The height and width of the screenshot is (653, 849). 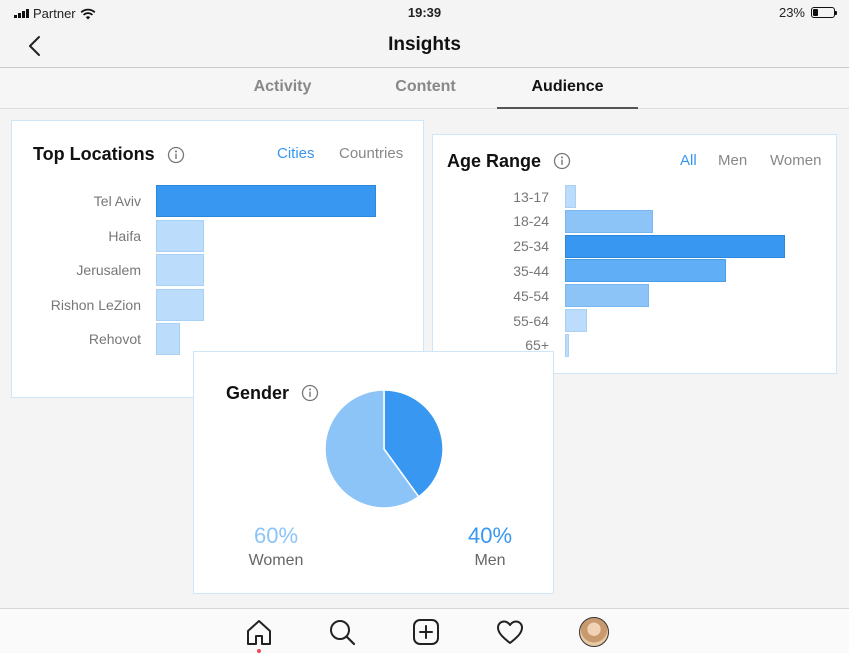 What do you see at coordinates (259, 632) in the screenshot?
I see `home-icon` at bounding box center [259, 632].